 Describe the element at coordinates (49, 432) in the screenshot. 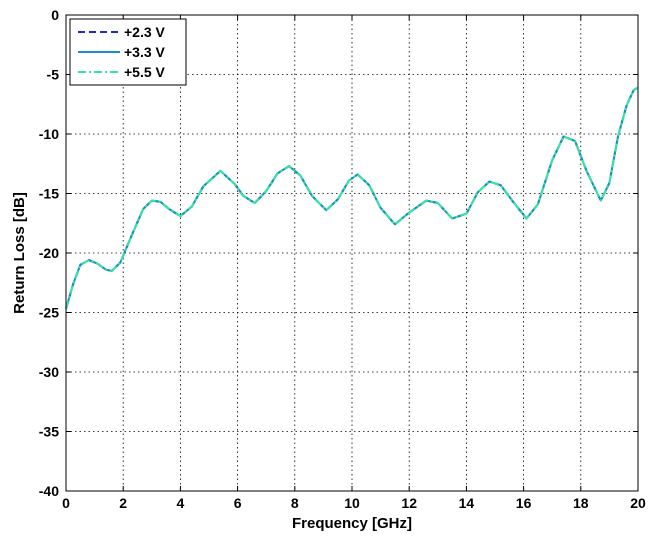

I see `y-tick-label: -35` at that location.